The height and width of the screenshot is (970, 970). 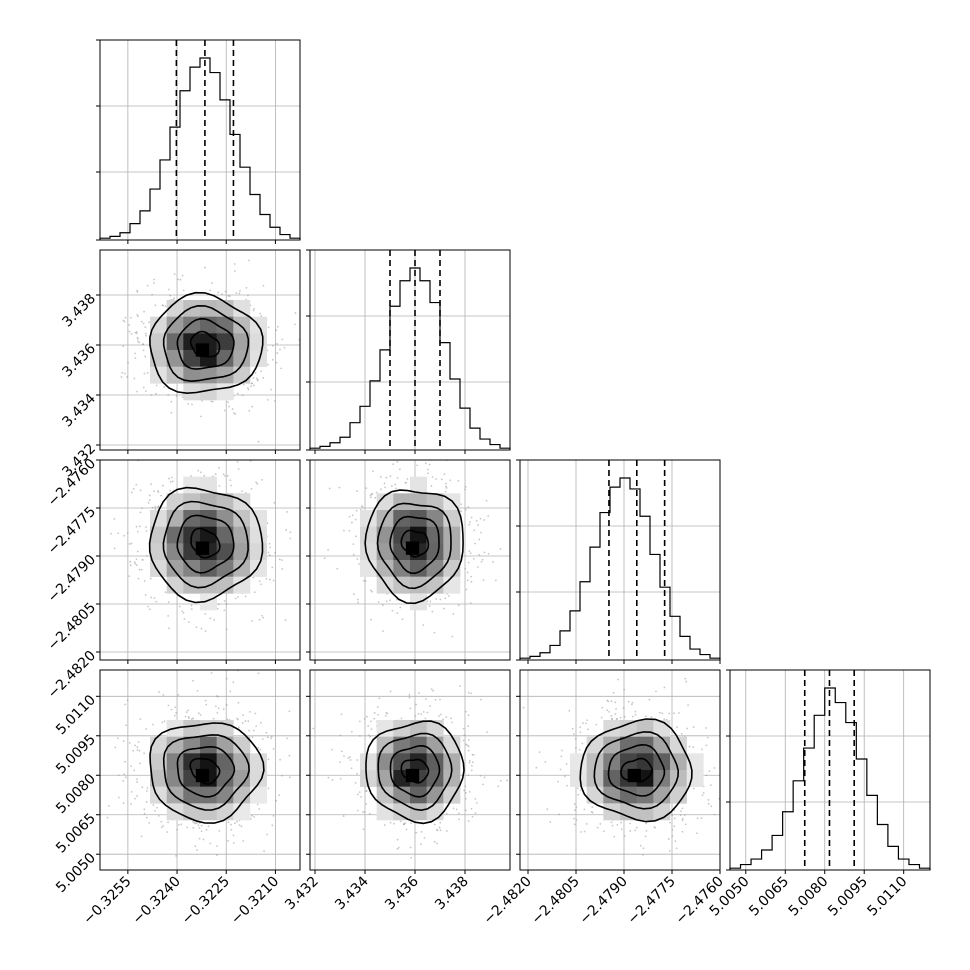 What do you see at coordinates (410, 772) in the screenshot?
I see `panel-3-1-scatter` at bounding box center [410, 772].